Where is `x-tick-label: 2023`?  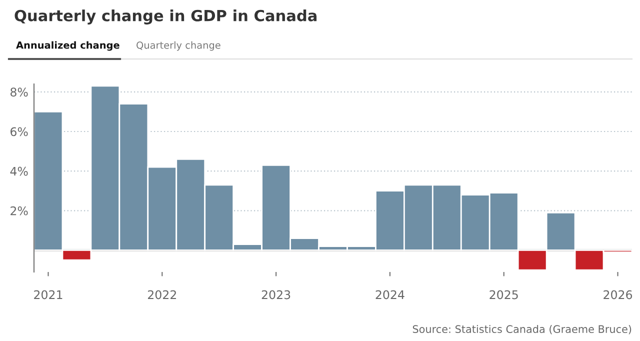
x-tick-label: 2023 is located at coordinates (276, 295).